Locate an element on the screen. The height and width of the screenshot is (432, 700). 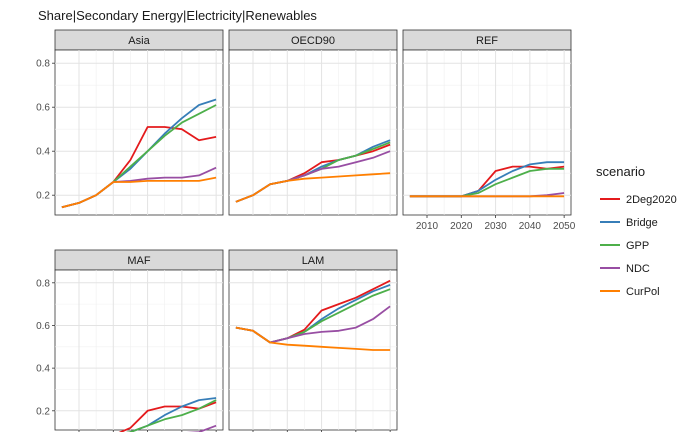
panel-strip-label: LAM is located at coordinates (313, 261).